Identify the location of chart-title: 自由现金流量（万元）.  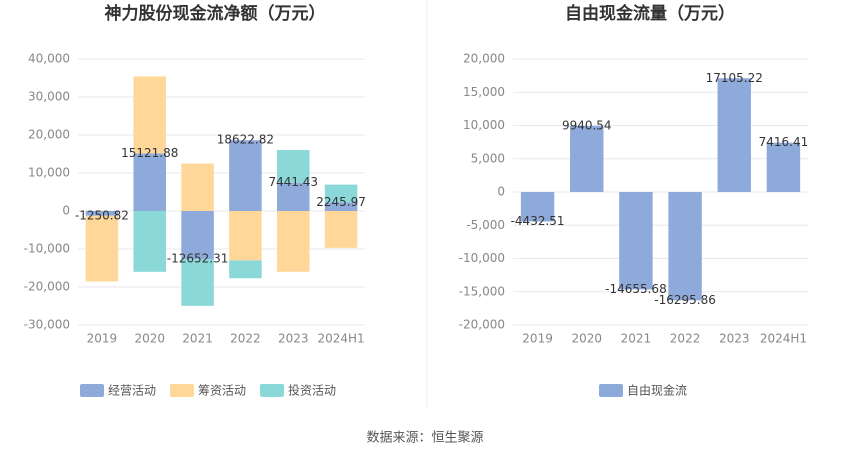
(650, 13).